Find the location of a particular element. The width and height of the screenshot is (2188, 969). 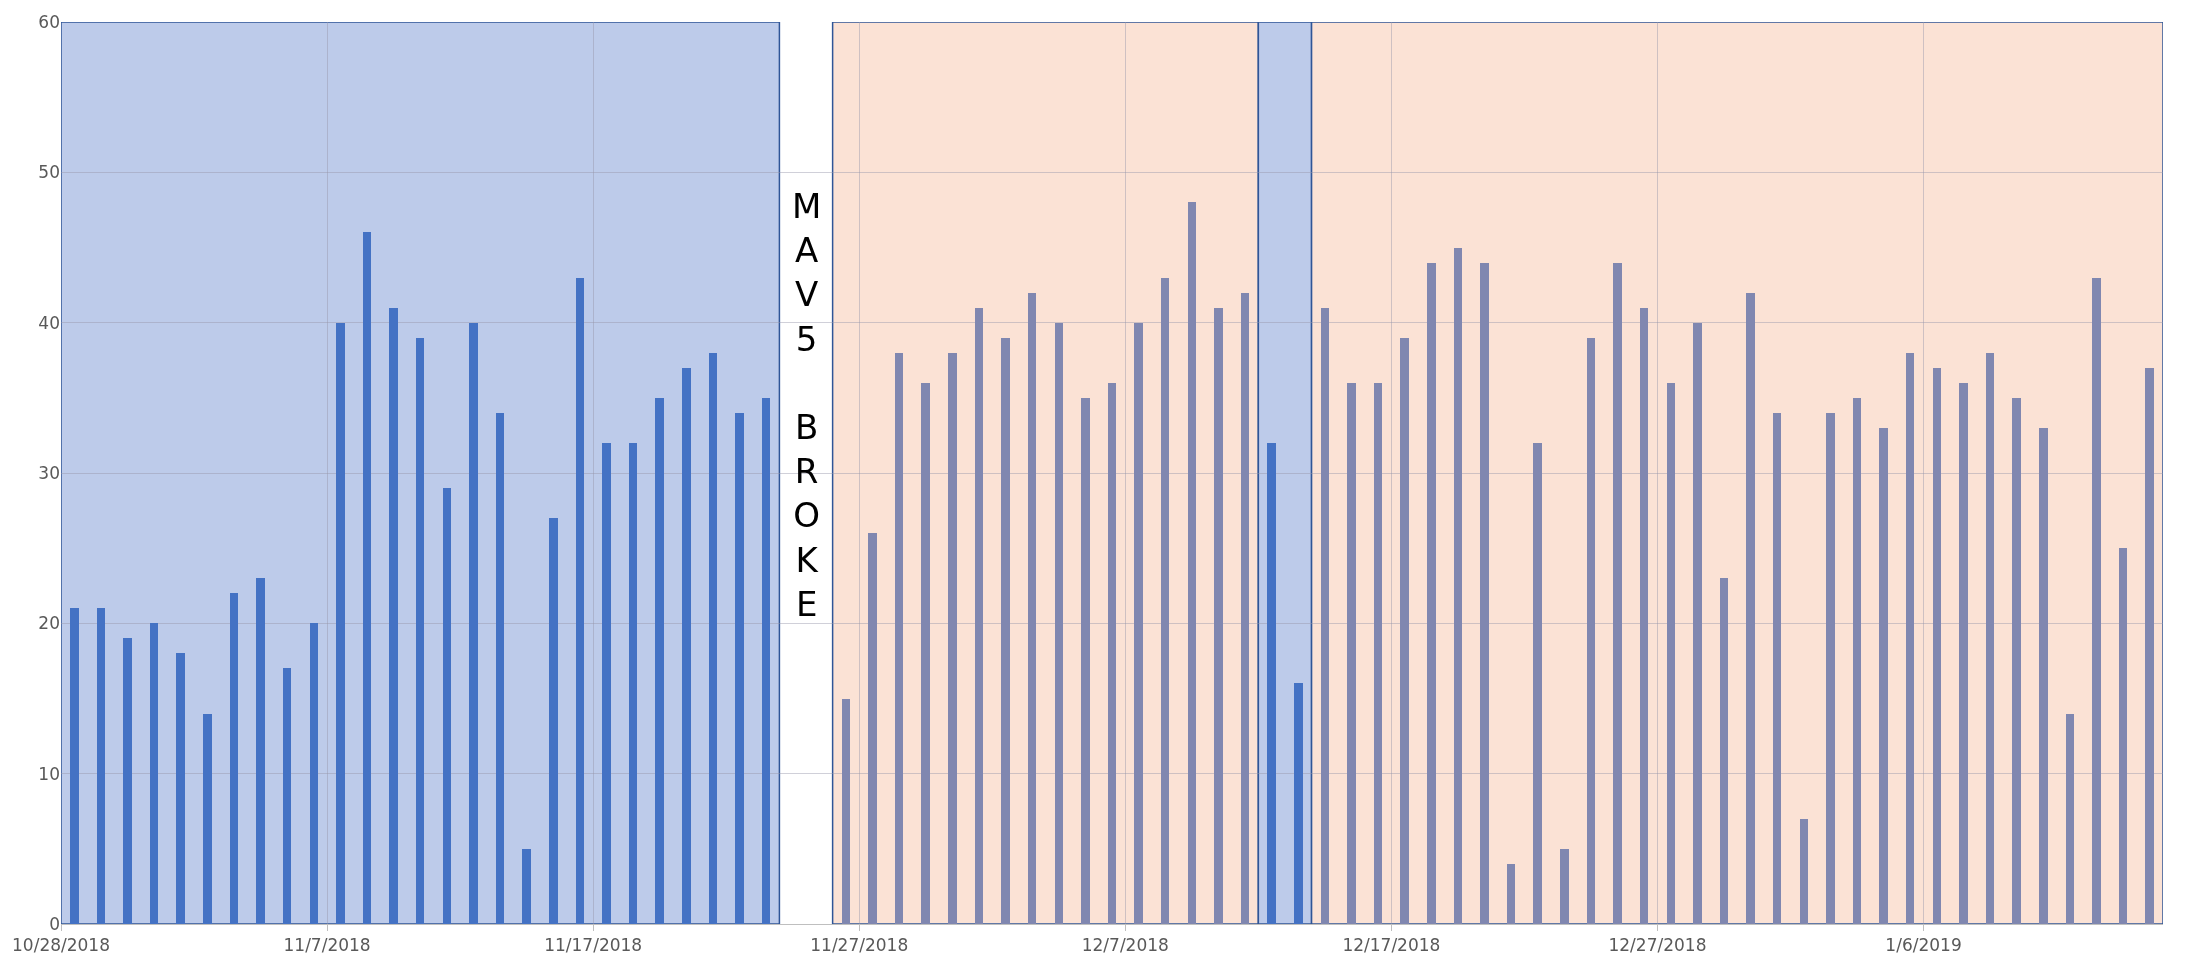

x-tick-label: 11/7/2018 is located at coordinates (327, 945).